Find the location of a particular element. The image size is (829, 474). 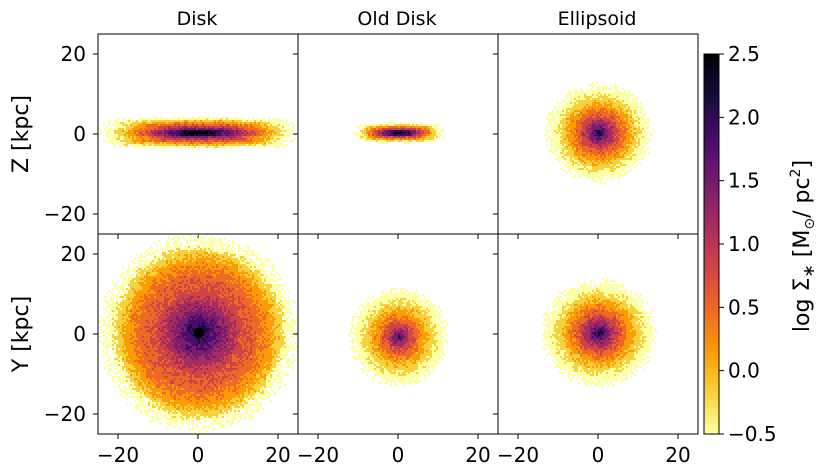

colorbar-tick-label: 1.5 is located at coordinates (744, 181).